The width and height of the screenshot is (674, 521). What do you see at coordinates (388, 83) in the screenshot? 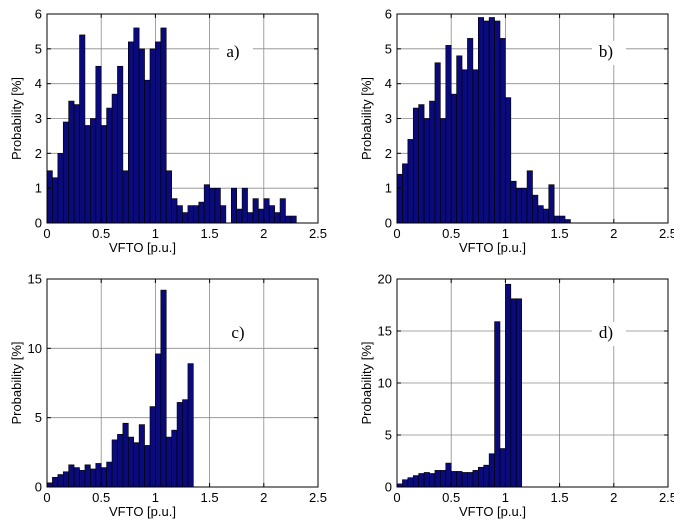
I see `y-tick-label: 4` at bounding box center [388, 83].